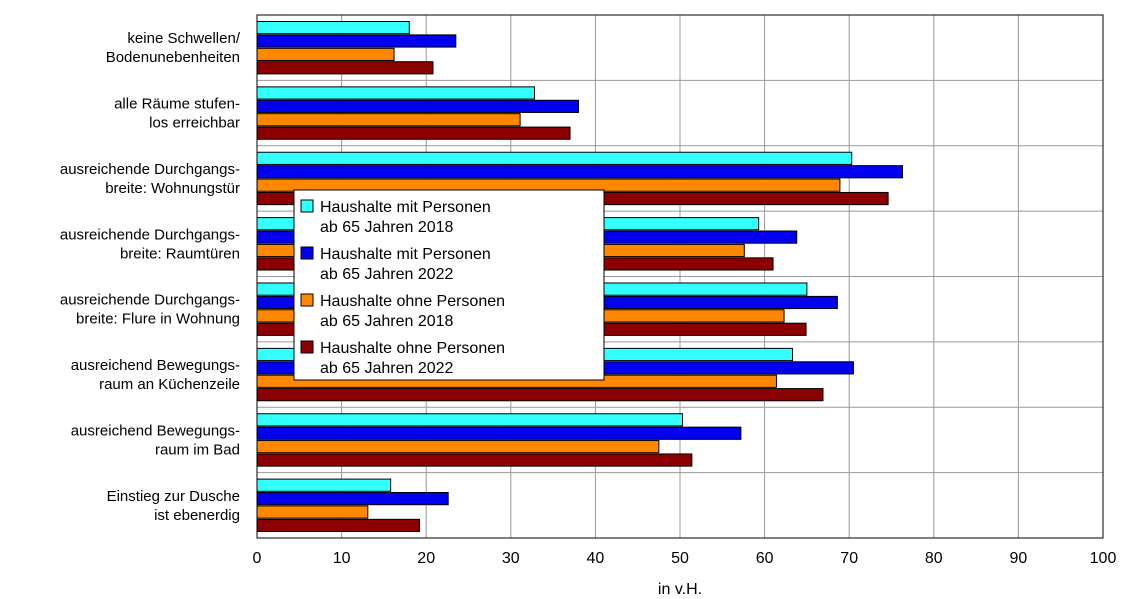 The image size is (1121, 599). What do you see at coordinates (172, 188) in the screenshot?
I see `category-label: breite: Wohnungstür` at bounding box center [172, 188].